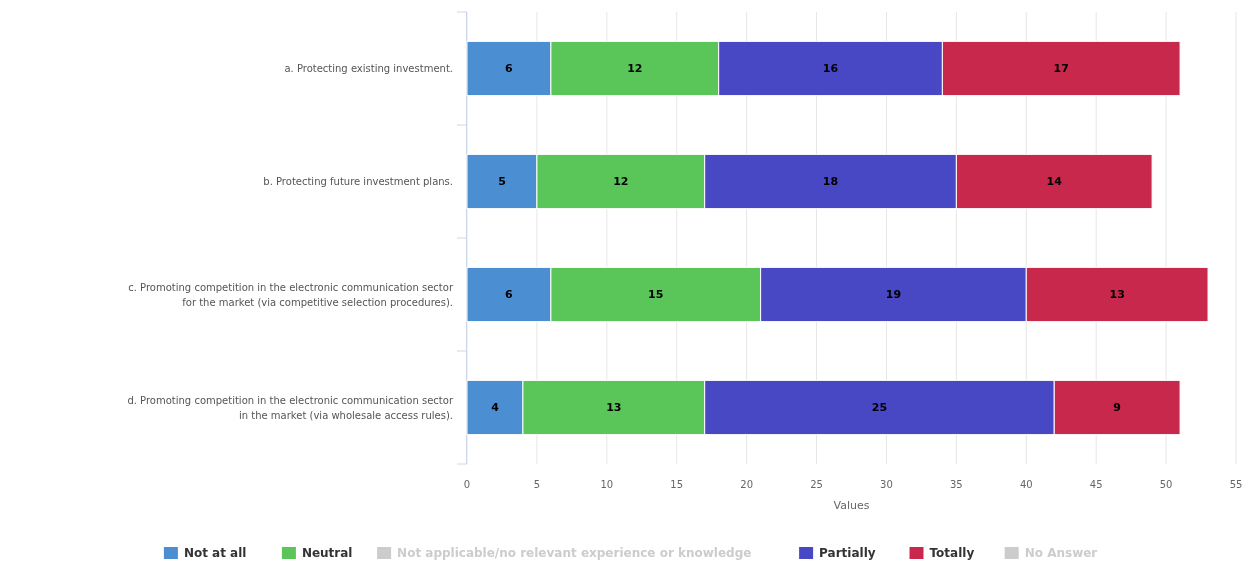 The height and width of the screenshot is (579, 1259). Describe the element at coordinates (830, 69) in the screenshot. I see `data-label: 16` at that location.